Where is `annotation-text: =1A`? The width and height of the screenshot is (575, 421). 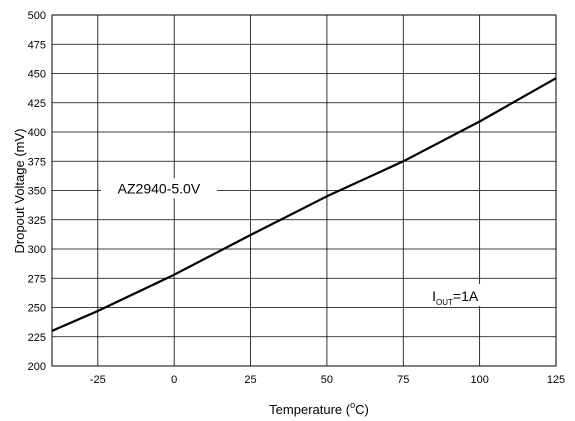 annotation-text: =1A is located at coordinates (466, 296).